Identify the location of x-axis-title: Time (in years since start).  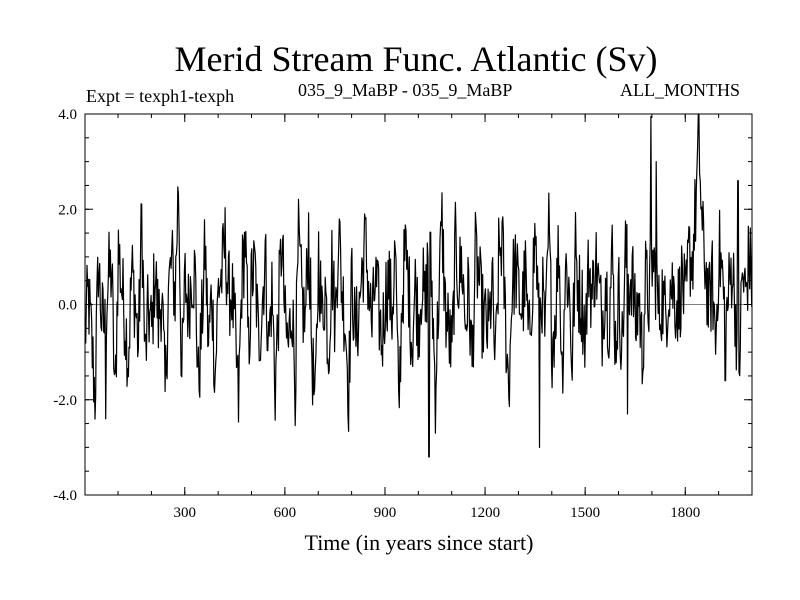
(419, 542).